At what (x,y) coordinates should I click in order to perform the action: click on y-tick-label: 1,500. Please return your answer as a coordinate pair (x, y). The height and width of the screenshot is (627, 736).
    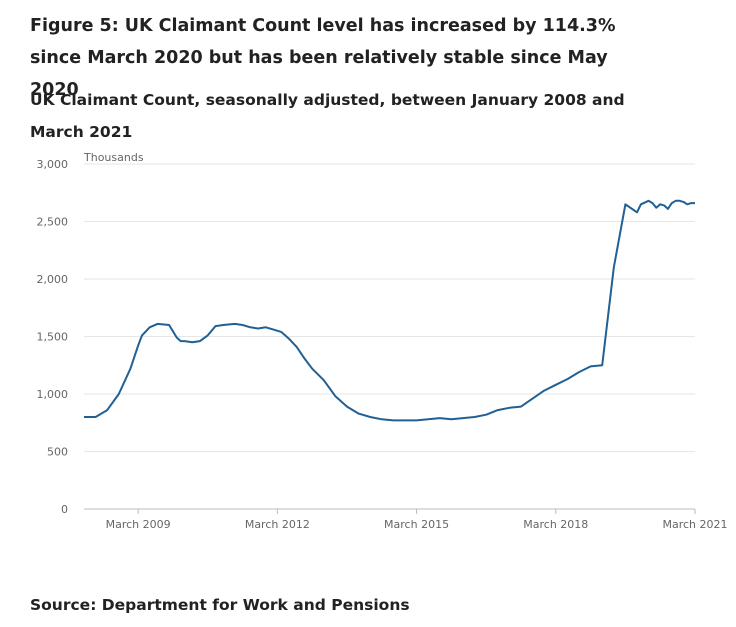
    Looking at the image, I should click on (53, 337).